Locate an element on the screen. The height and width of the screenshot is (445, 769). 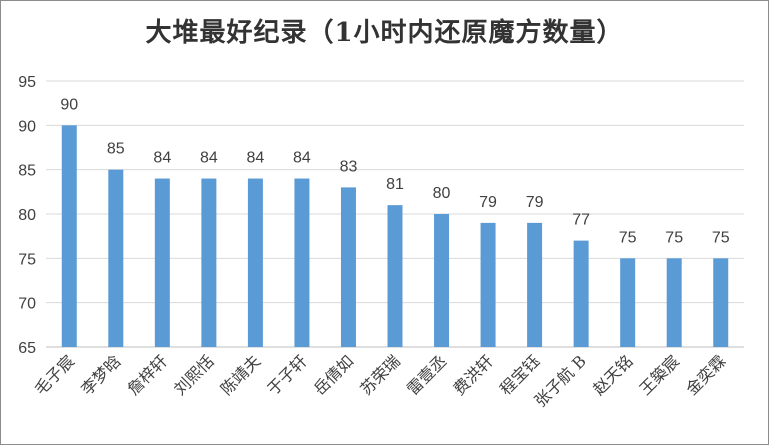
data-label: 81 is located at coordinates (395, 184).